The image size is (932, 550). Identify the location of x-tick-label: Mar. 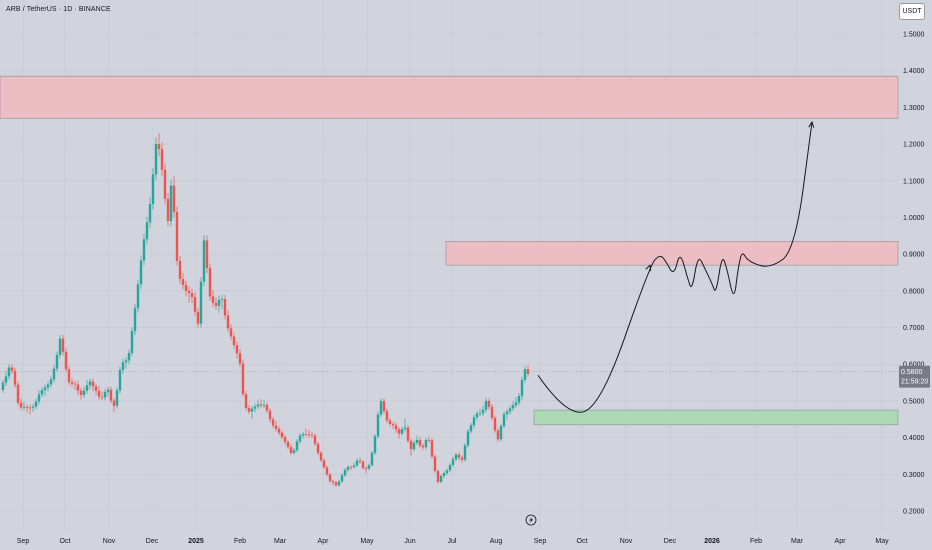
(280, 541).